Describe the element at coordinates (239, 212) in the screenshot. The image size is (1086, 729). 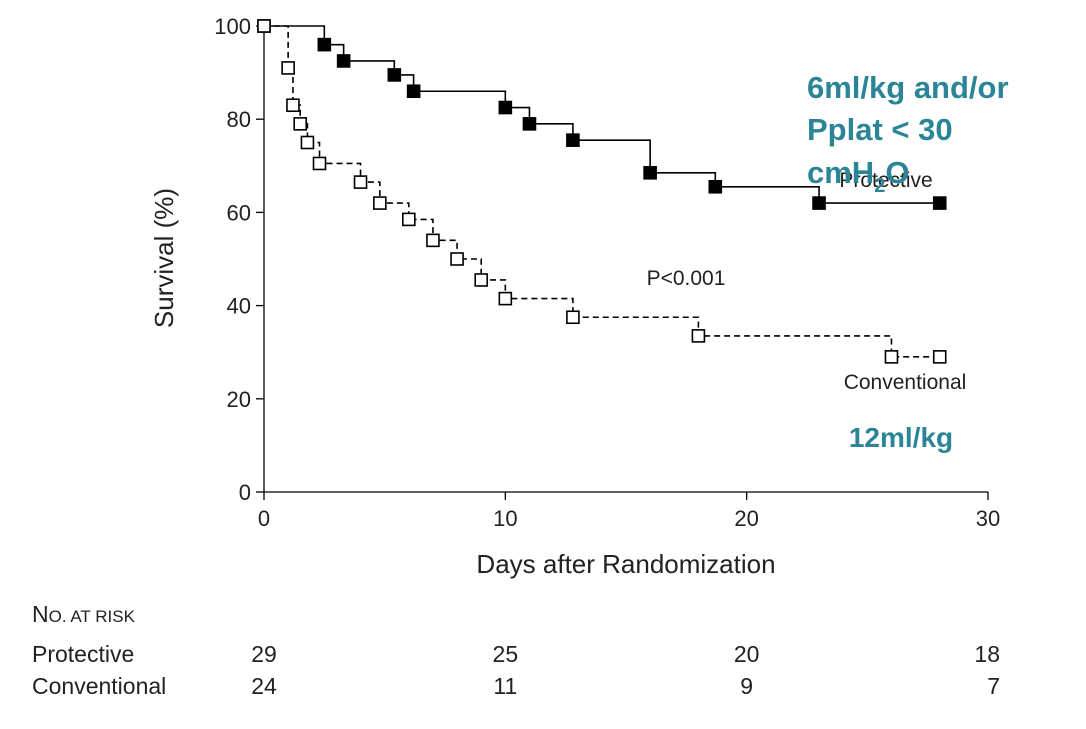
I see `y-tick-label: 60` at that location.